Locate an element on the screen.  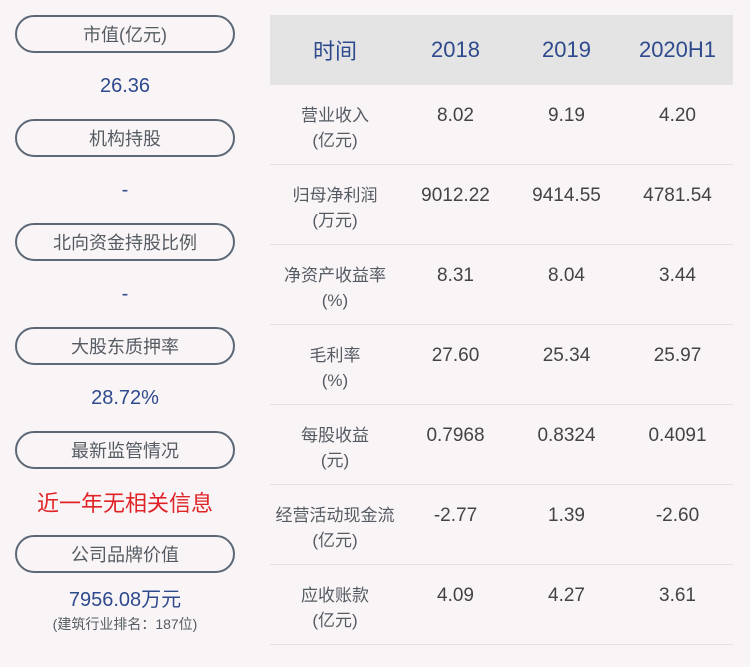
cell: 8.04 is located at coordinates (566, 275).